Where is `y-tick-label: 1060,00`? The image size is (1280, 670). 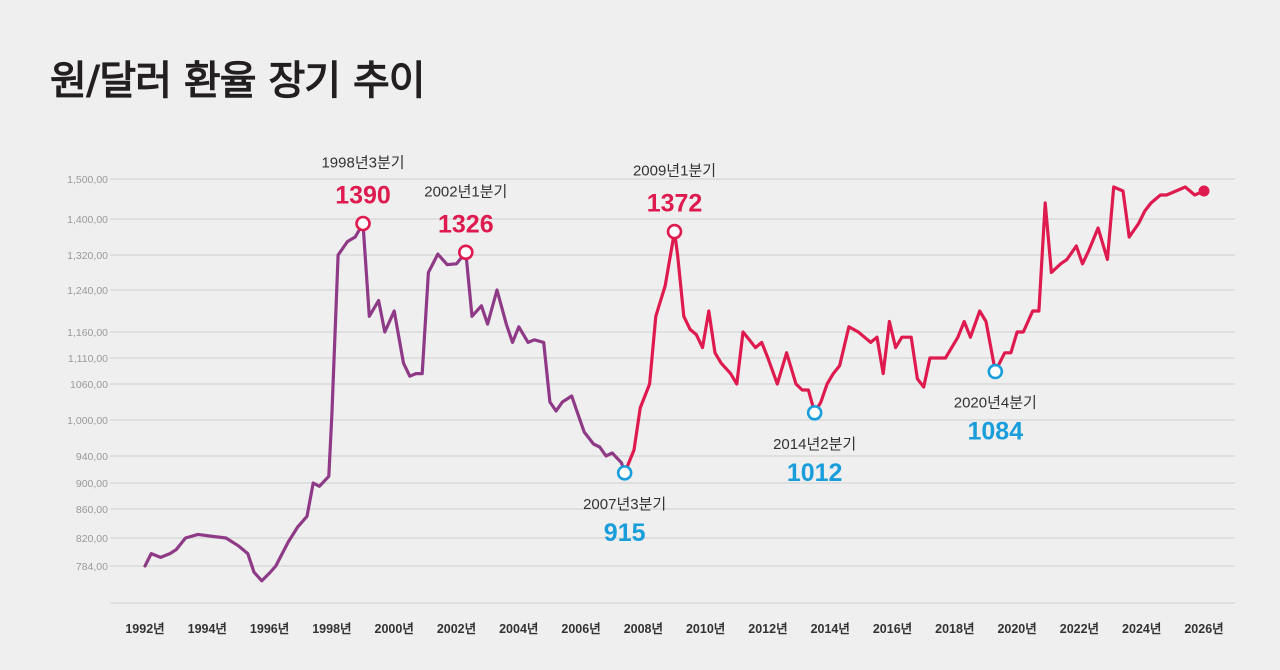 y-tick-label: 1060,00 is located at coordinates (89, 385).